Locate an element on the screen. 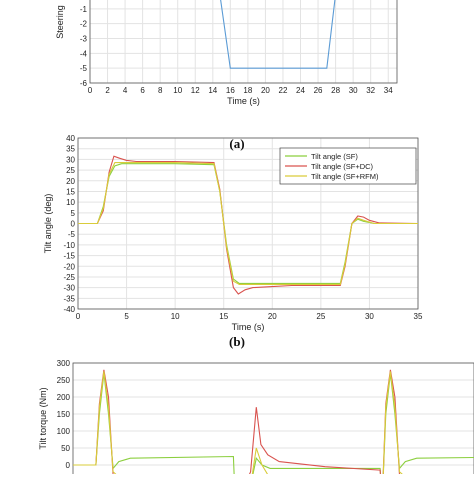 The image size is (474, 479). y-tick-label: 40 is located at coordinates (70, 138).